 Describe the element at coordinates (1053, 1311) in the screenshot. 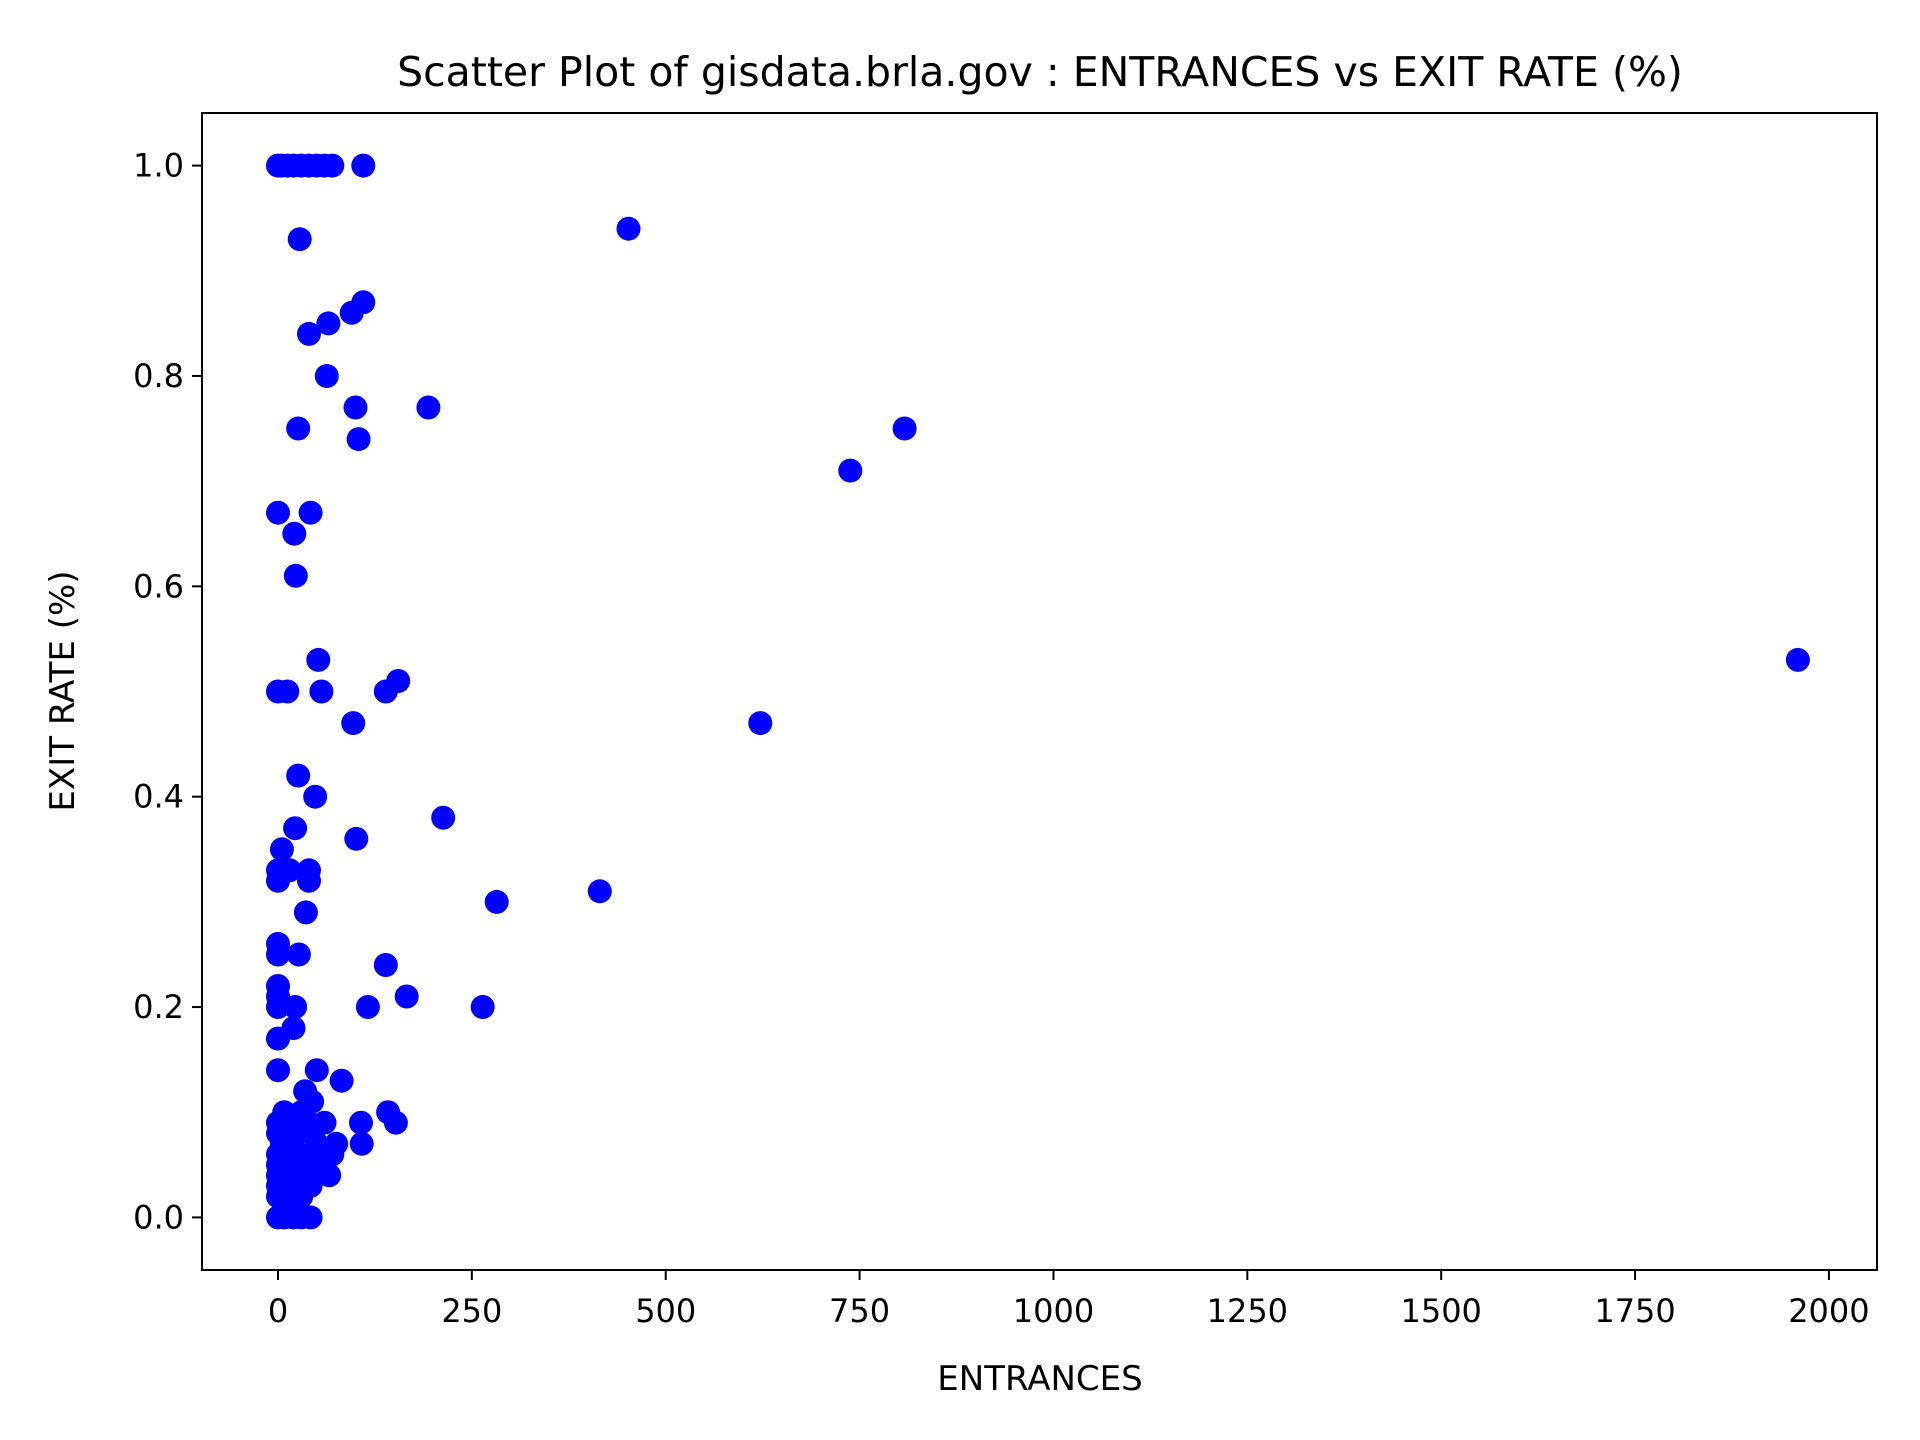

I see `x-tick-label: 1000` at that location.